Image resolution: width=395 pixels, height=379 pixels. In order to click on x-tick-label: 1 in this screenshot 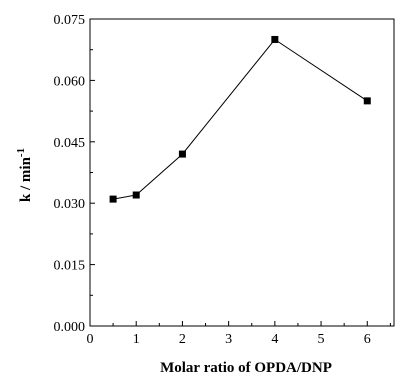, I will do `click(136, 339)`.